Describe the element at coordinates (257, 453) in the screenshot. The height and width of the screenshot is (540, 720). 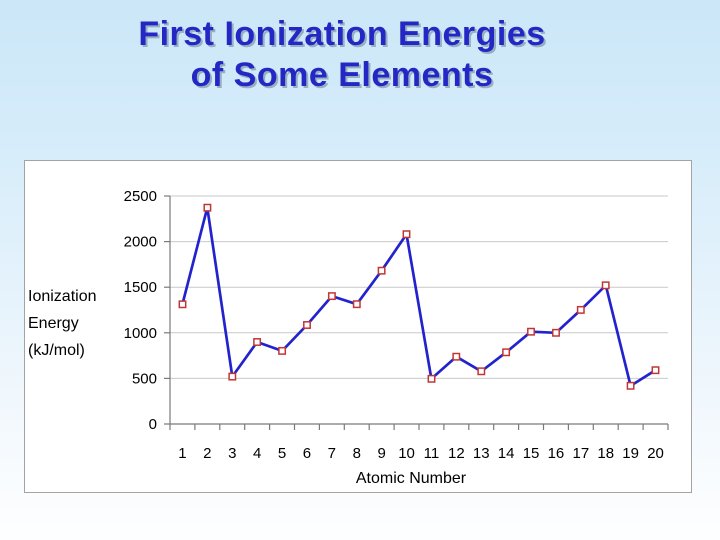
I see `x-tick-label: 4` at that location.